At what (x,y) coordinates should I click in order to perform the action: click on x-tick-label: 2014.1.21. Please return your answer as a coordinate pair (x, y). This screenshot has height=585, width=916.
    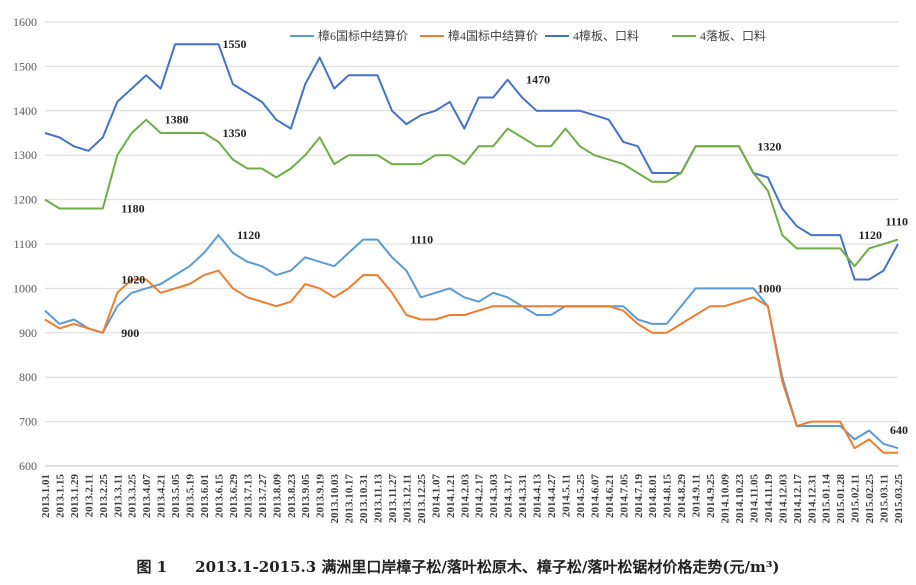
    Looking at the image, I should click on (451, 496).